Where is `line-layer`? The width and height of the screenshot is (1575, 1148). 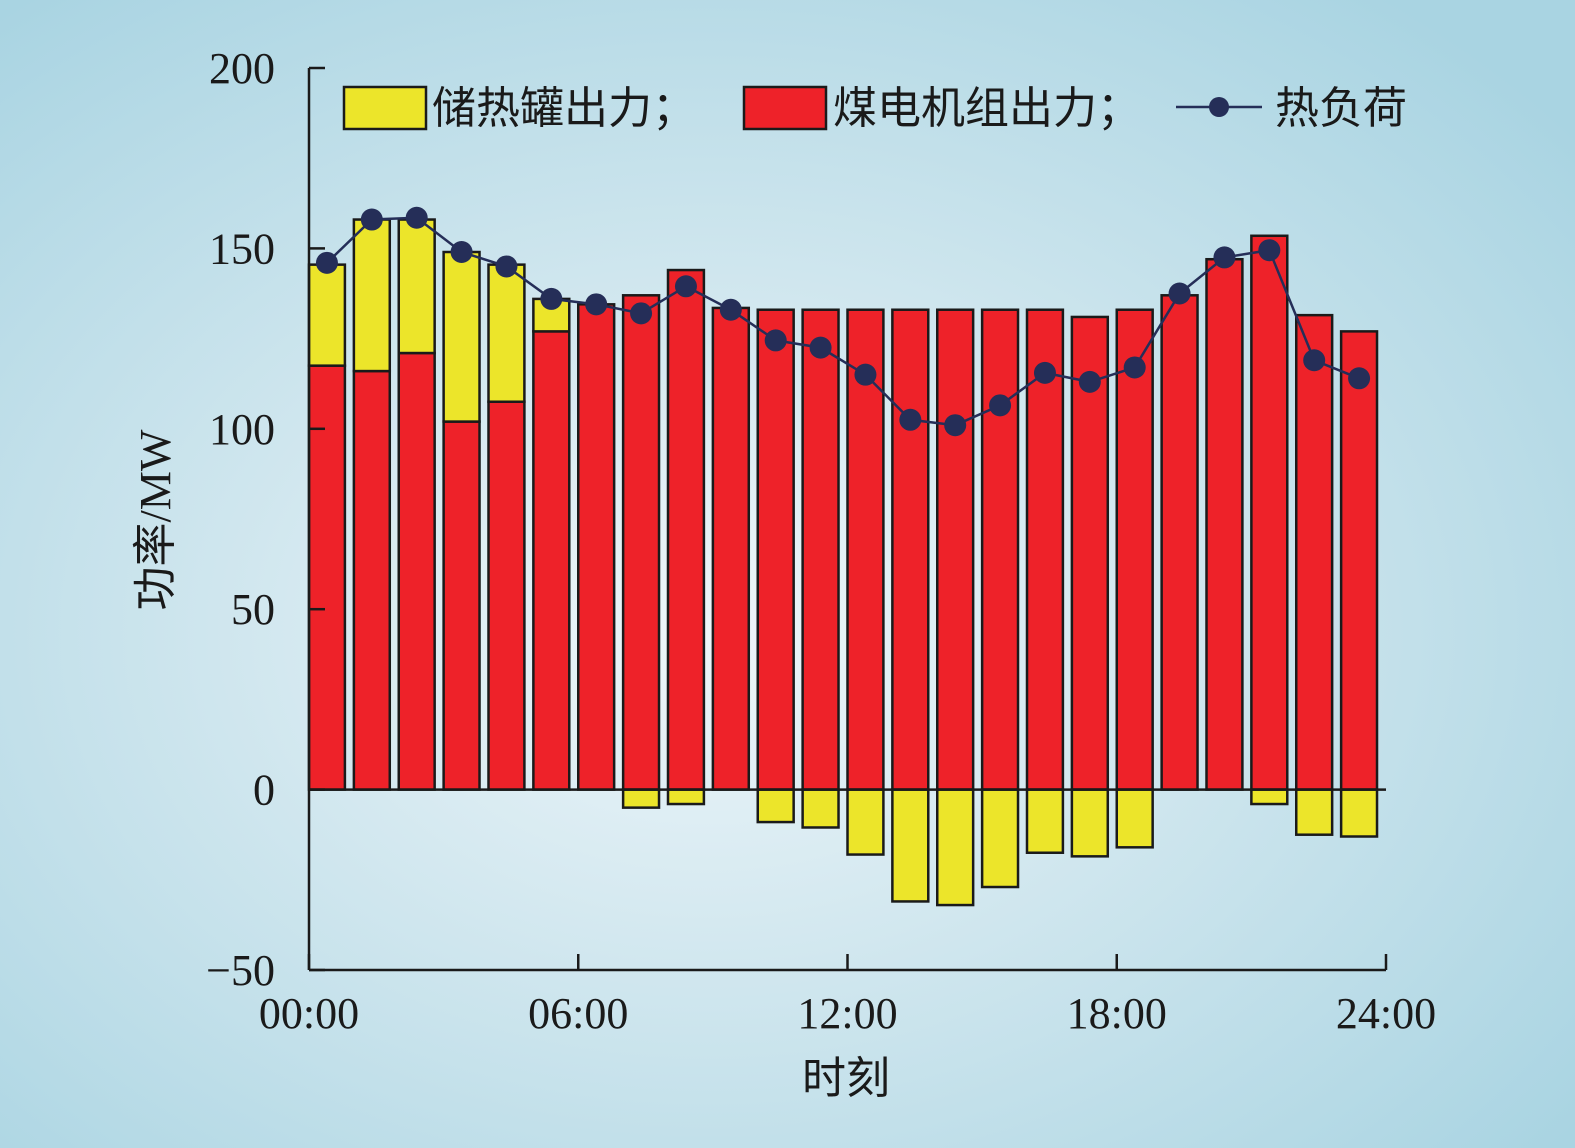 line-layer is located at coordinates (843, 321).